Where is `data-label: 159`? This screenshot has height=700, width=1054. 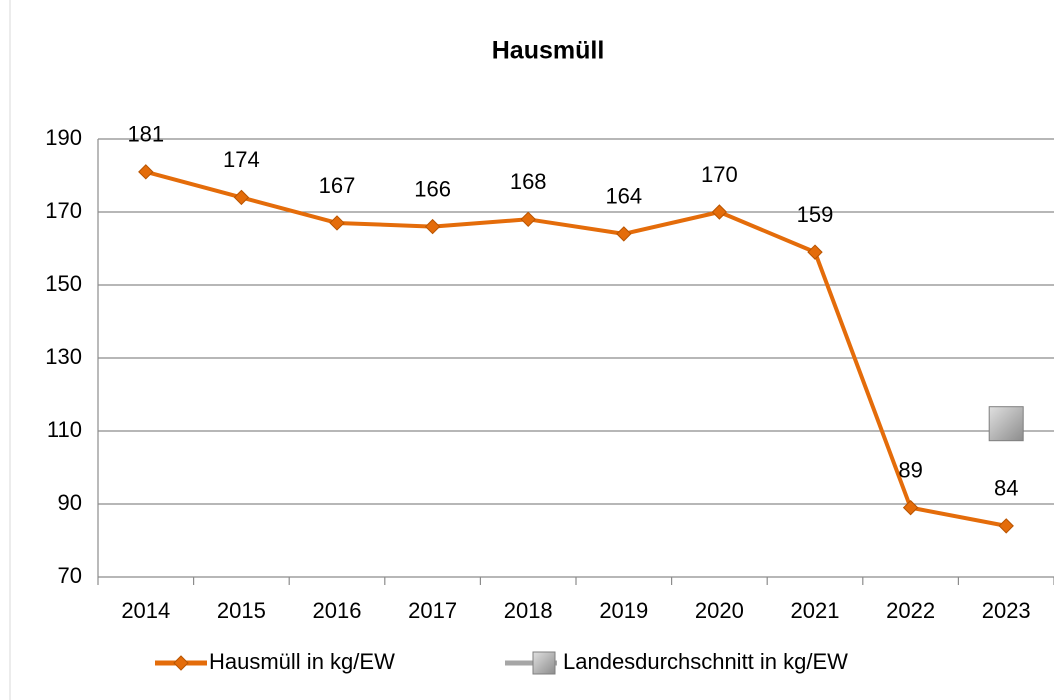
data-label: 159 is located at coordinates (815, 214).